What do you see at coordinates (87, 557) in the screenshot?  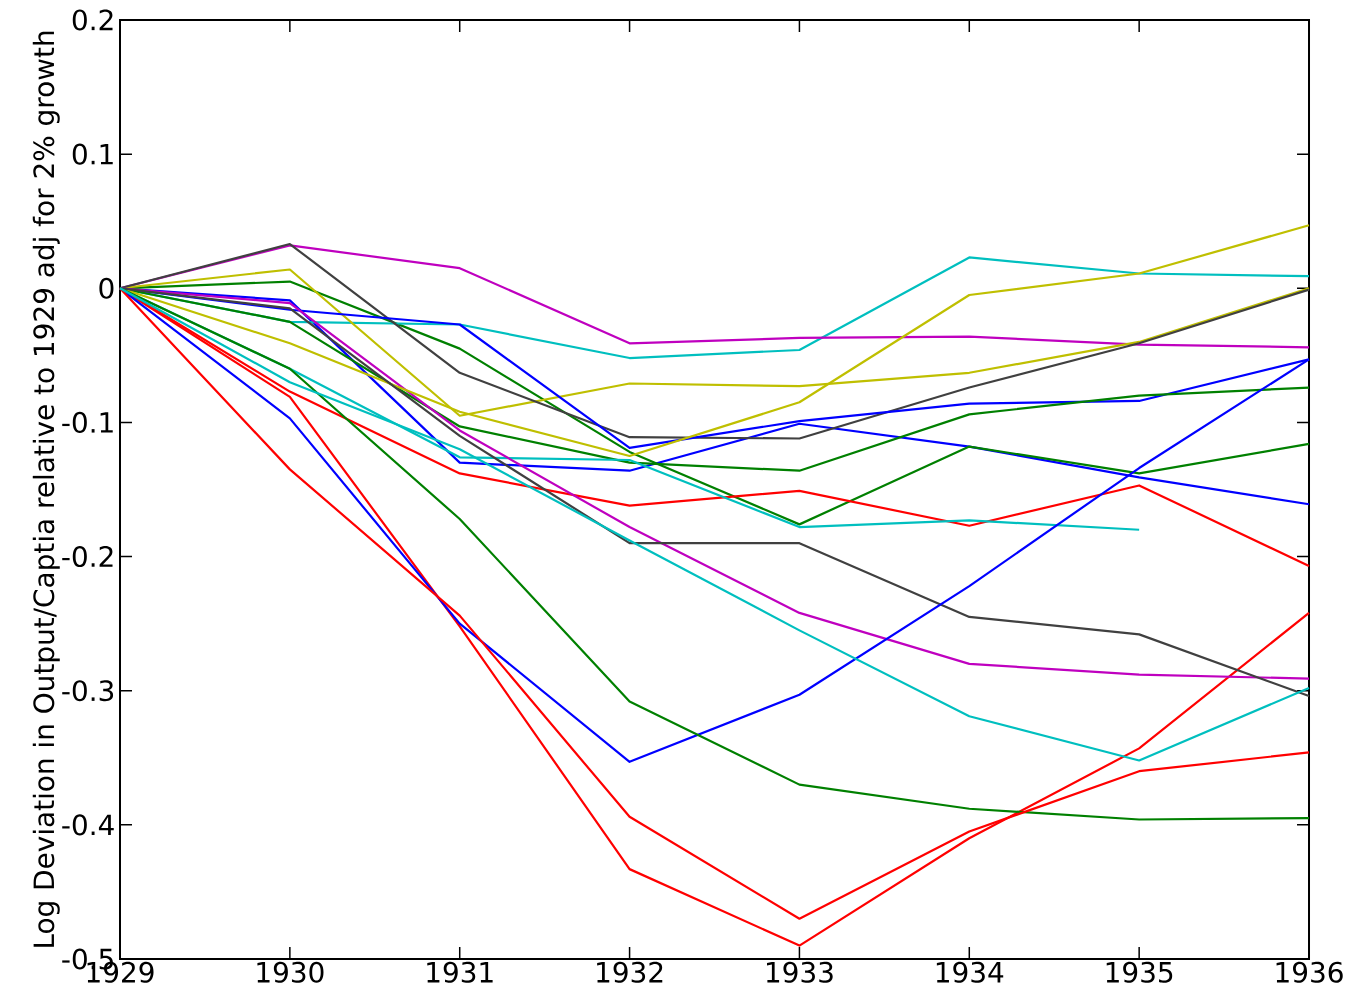 I see `y-tick-label: -0.2` at bounding box center [87, 557].